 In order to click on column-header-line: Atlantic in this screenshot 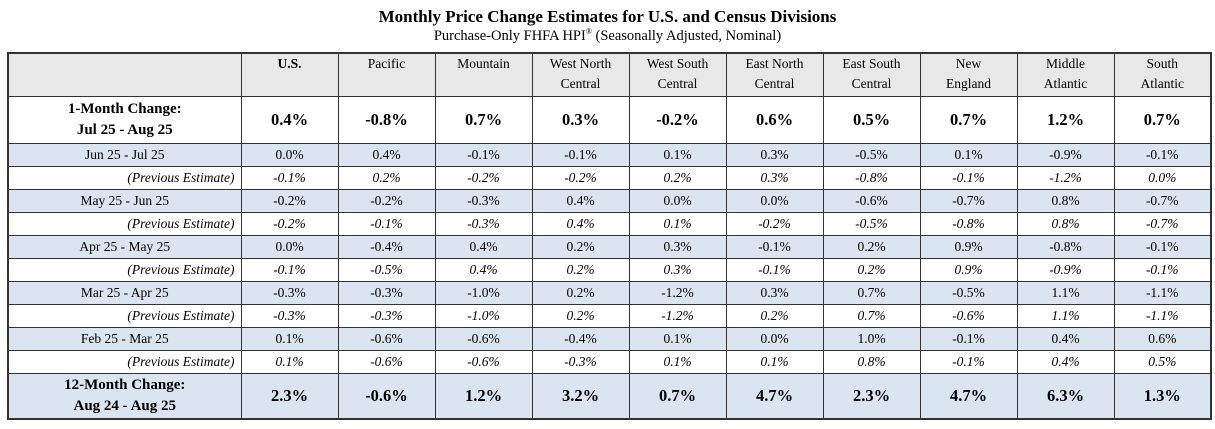, I will do `click(1162, 83)`.